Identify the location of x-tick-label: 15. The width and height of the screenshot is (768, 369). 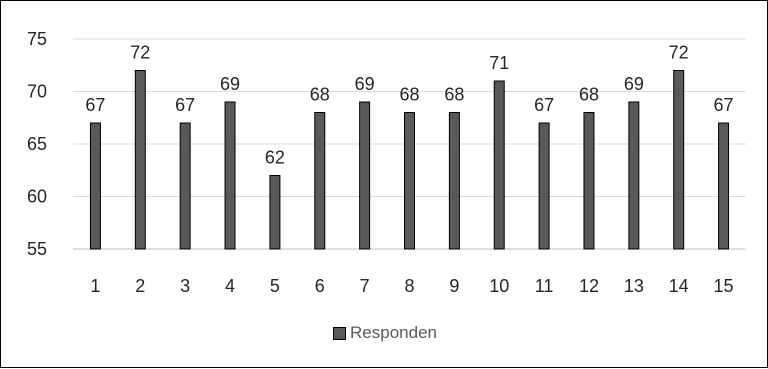
(724, 286).